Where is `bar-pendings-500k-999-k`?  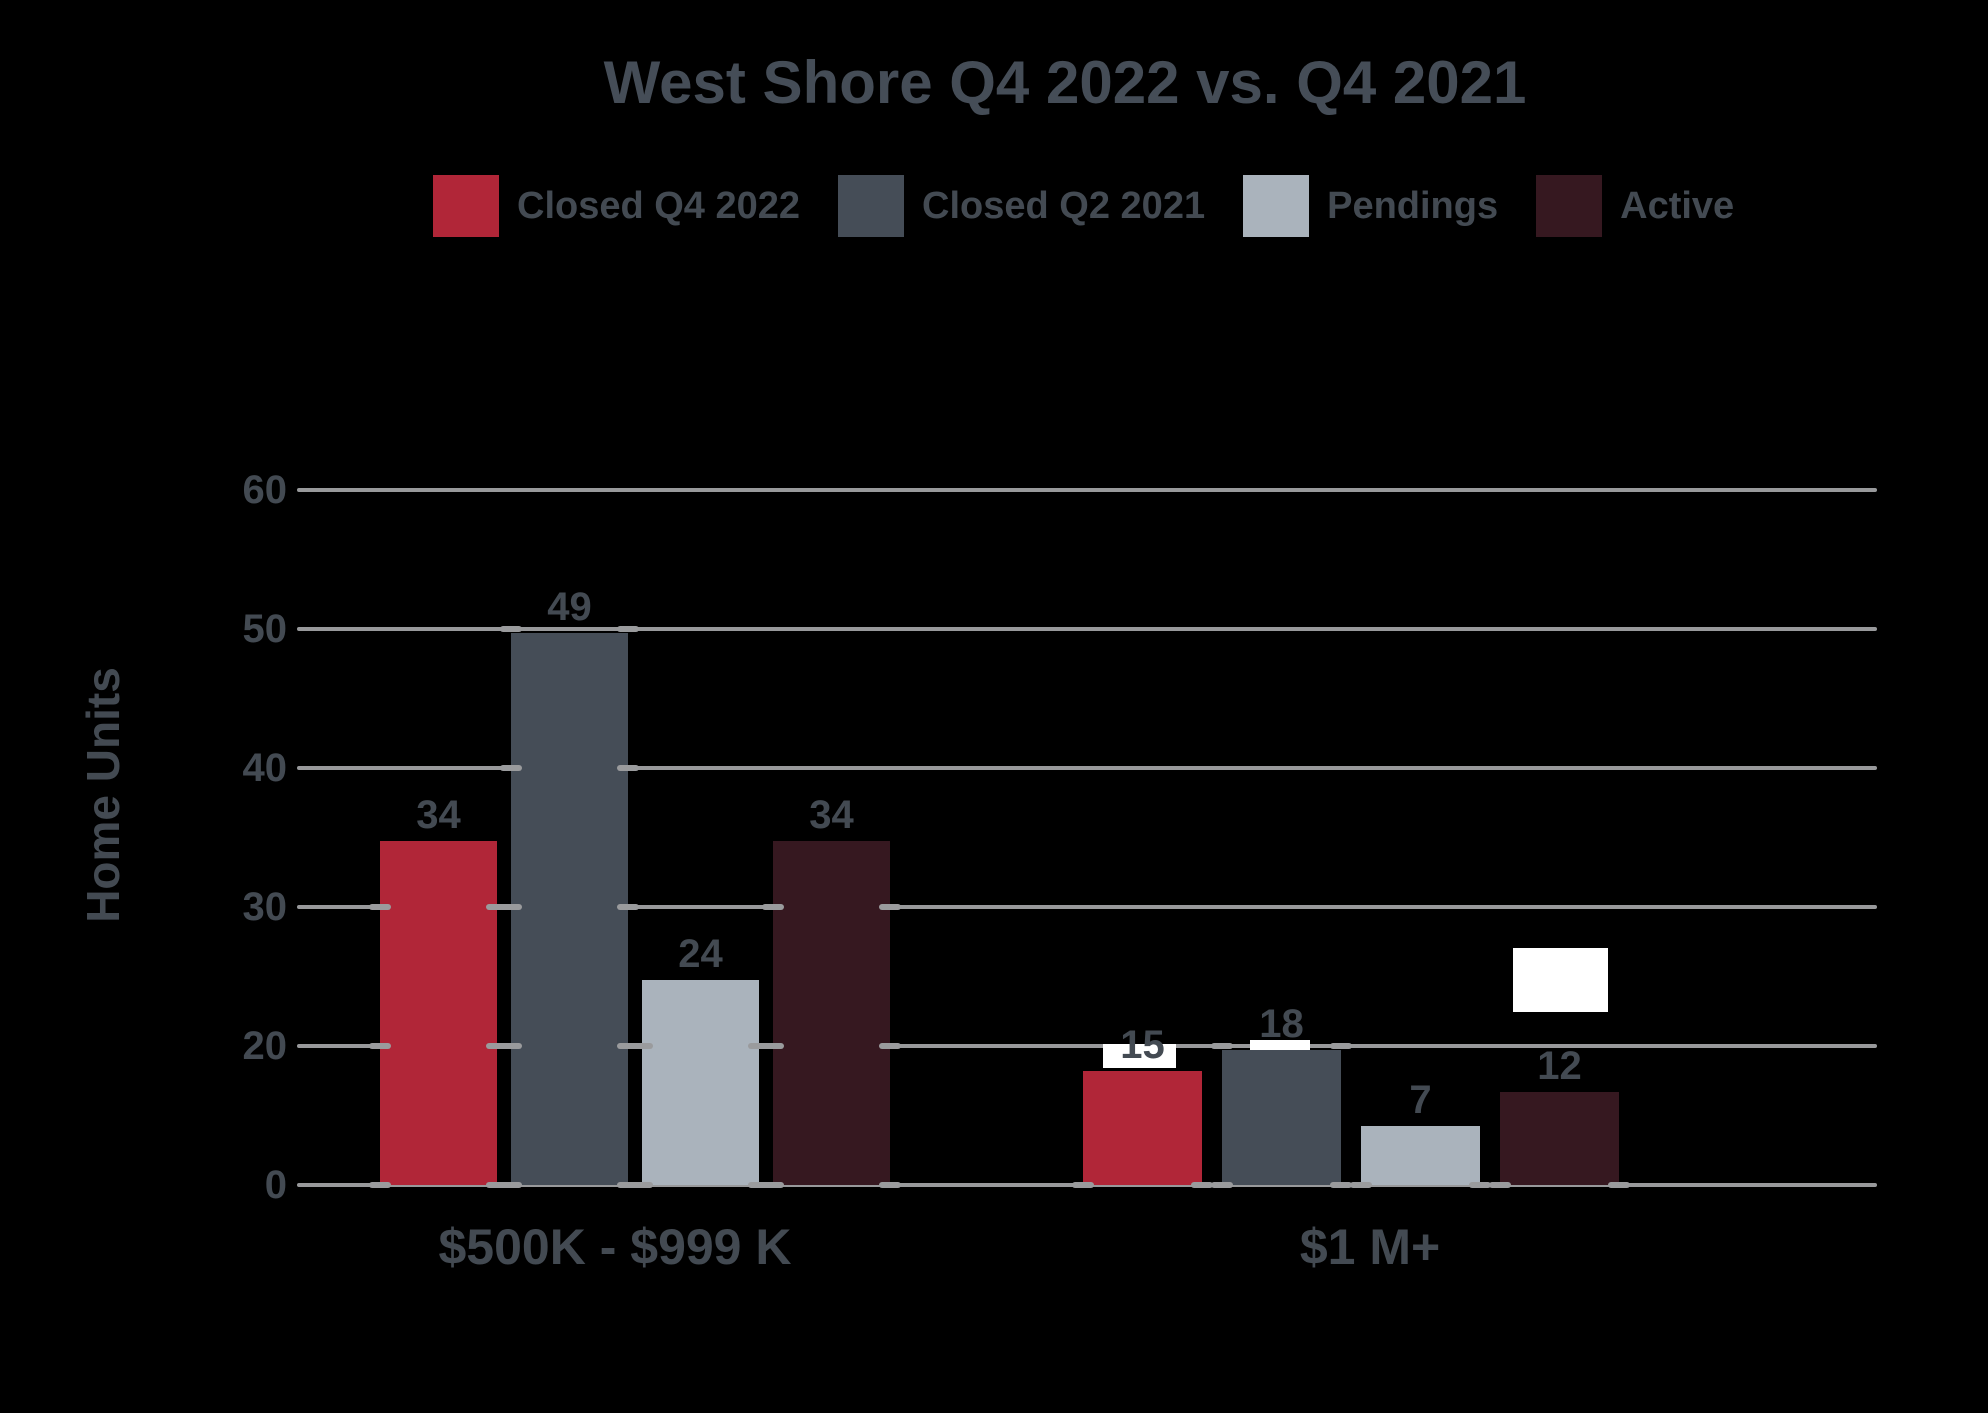 bar-pendings-500k-999-k is located at coordinates (700, 1082).